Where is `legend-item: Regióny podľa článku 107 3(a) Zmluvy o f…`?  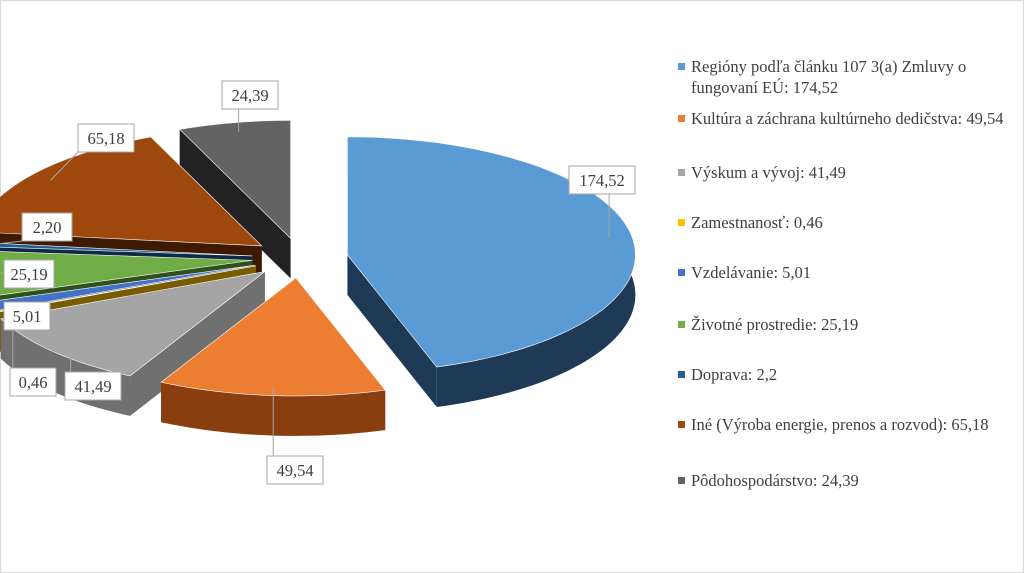 legend-item: Regióny podľa článku 107 3(a) Zmluvy o f… is located at coordinates (851, 77).